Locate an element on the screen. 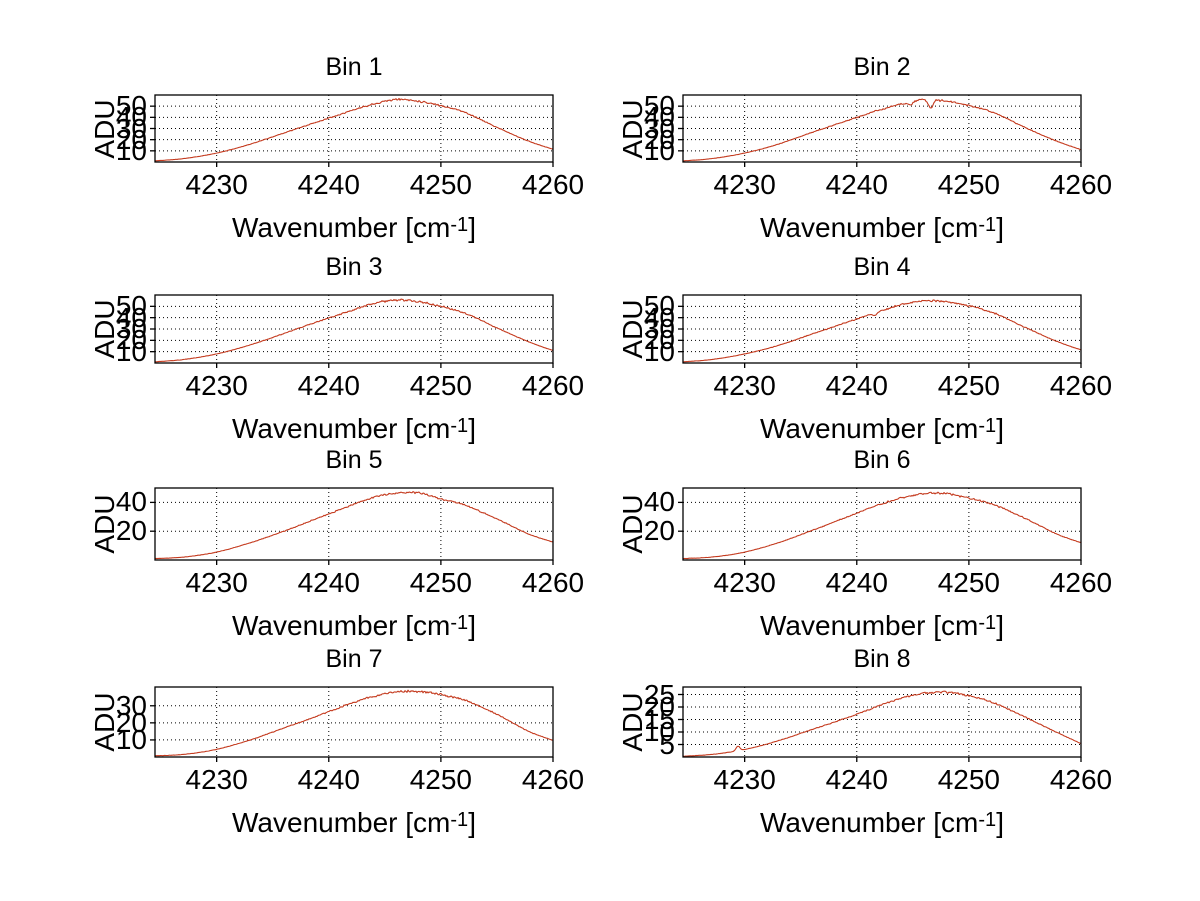 Image resolution: width=1200 pixels, height=901 pixels. plot-title: Bin 4 is located at coordinates (882, 267).